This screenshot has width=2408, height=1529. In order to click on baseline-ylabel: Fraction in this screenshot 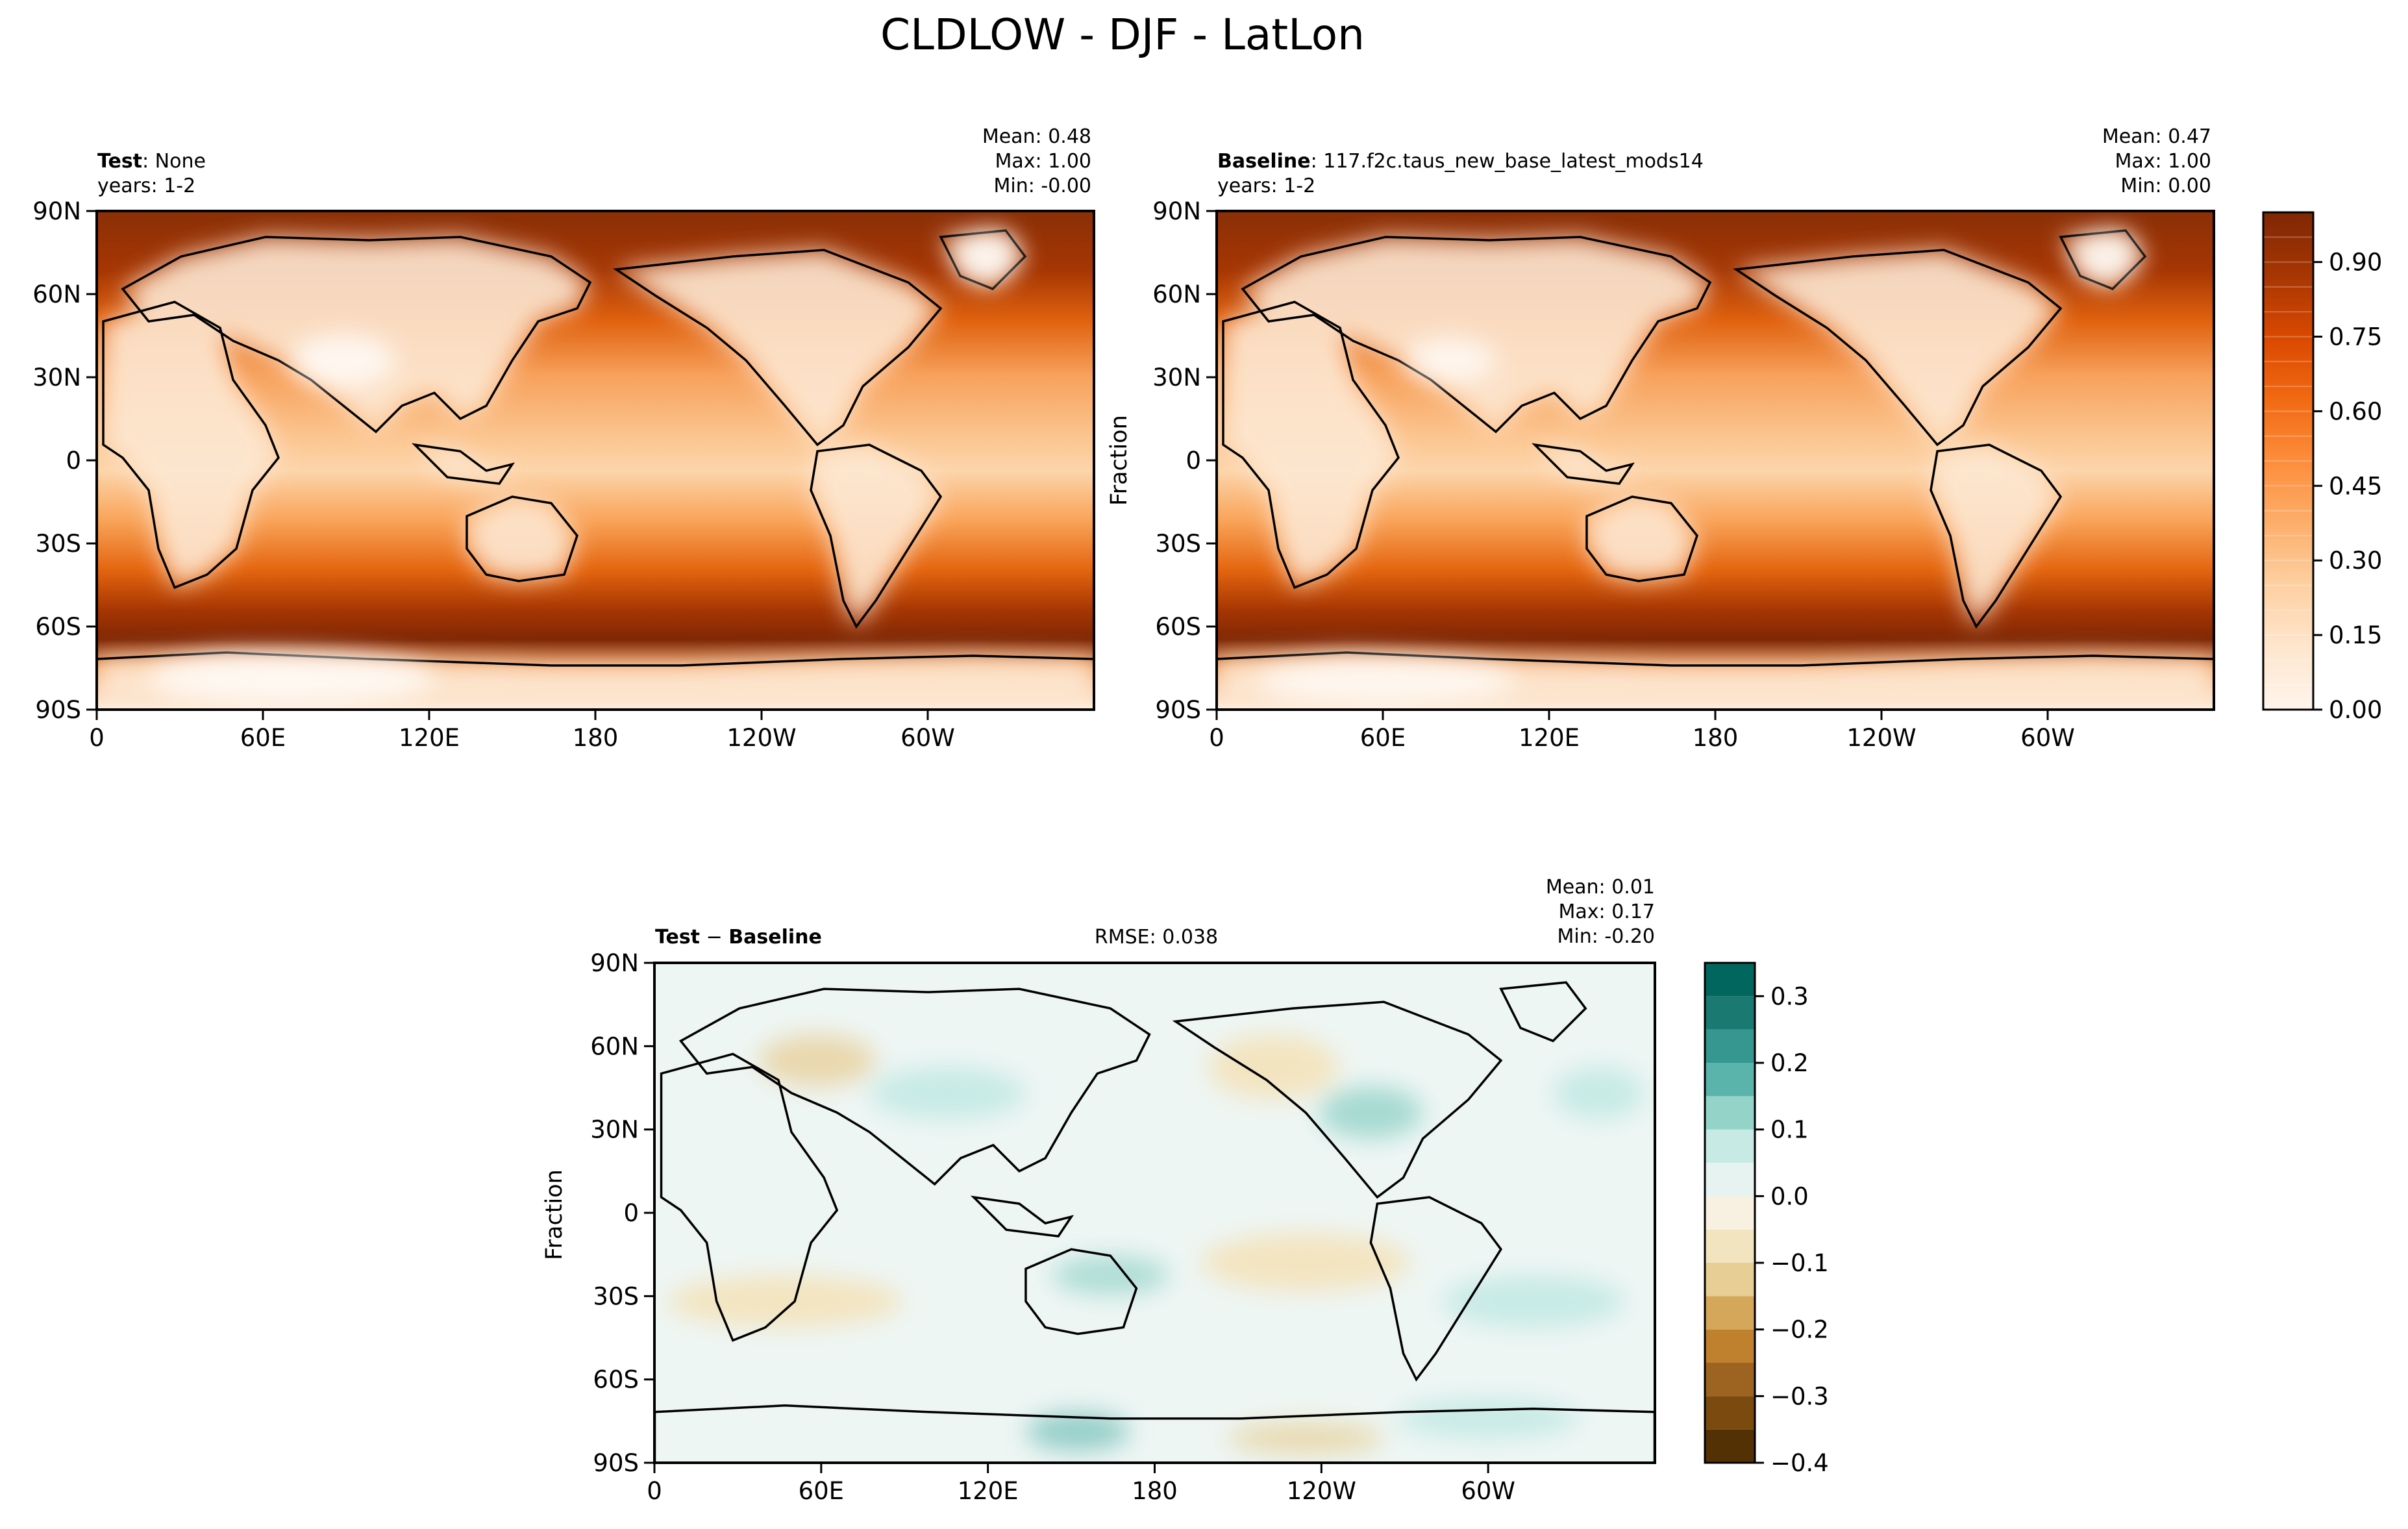, I will do `click(1119, 460)`.